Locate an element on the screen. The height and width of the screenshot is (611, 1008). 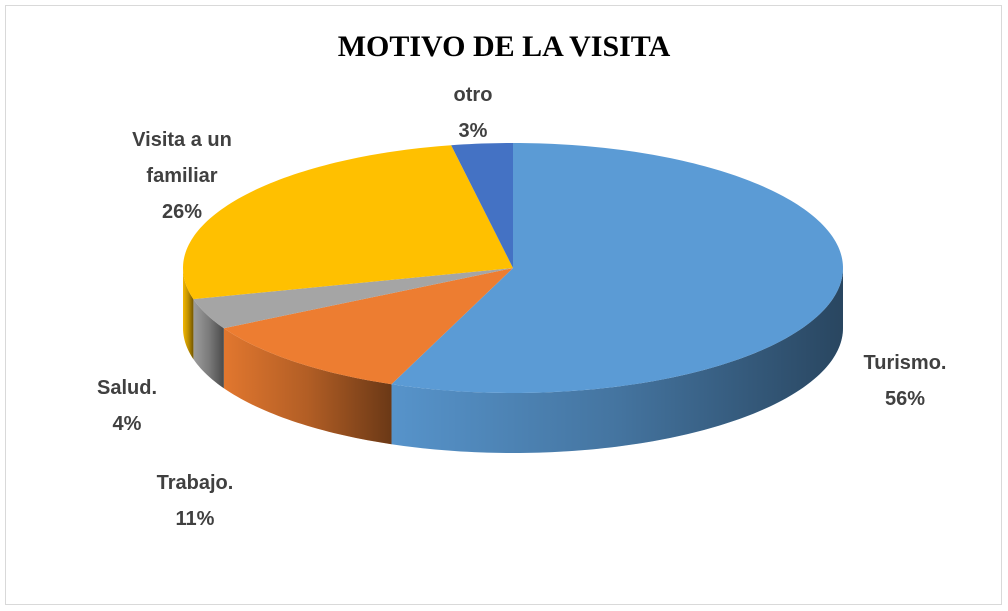
data-label: Turismo. 56% is located at coordinates (905, 381).